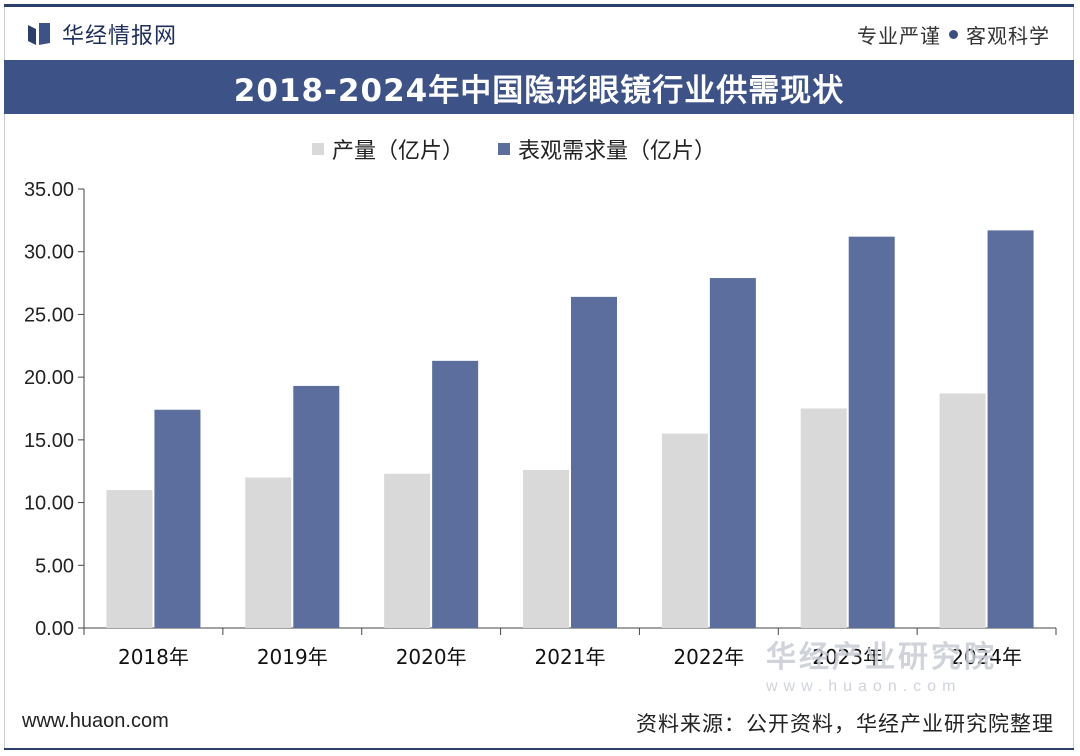 The image size is (1080, 756). What do you see at coordinates (54, 629) in the screenshot?
I see `y-tick-label: 0.00` at bounding box center [54, 629].